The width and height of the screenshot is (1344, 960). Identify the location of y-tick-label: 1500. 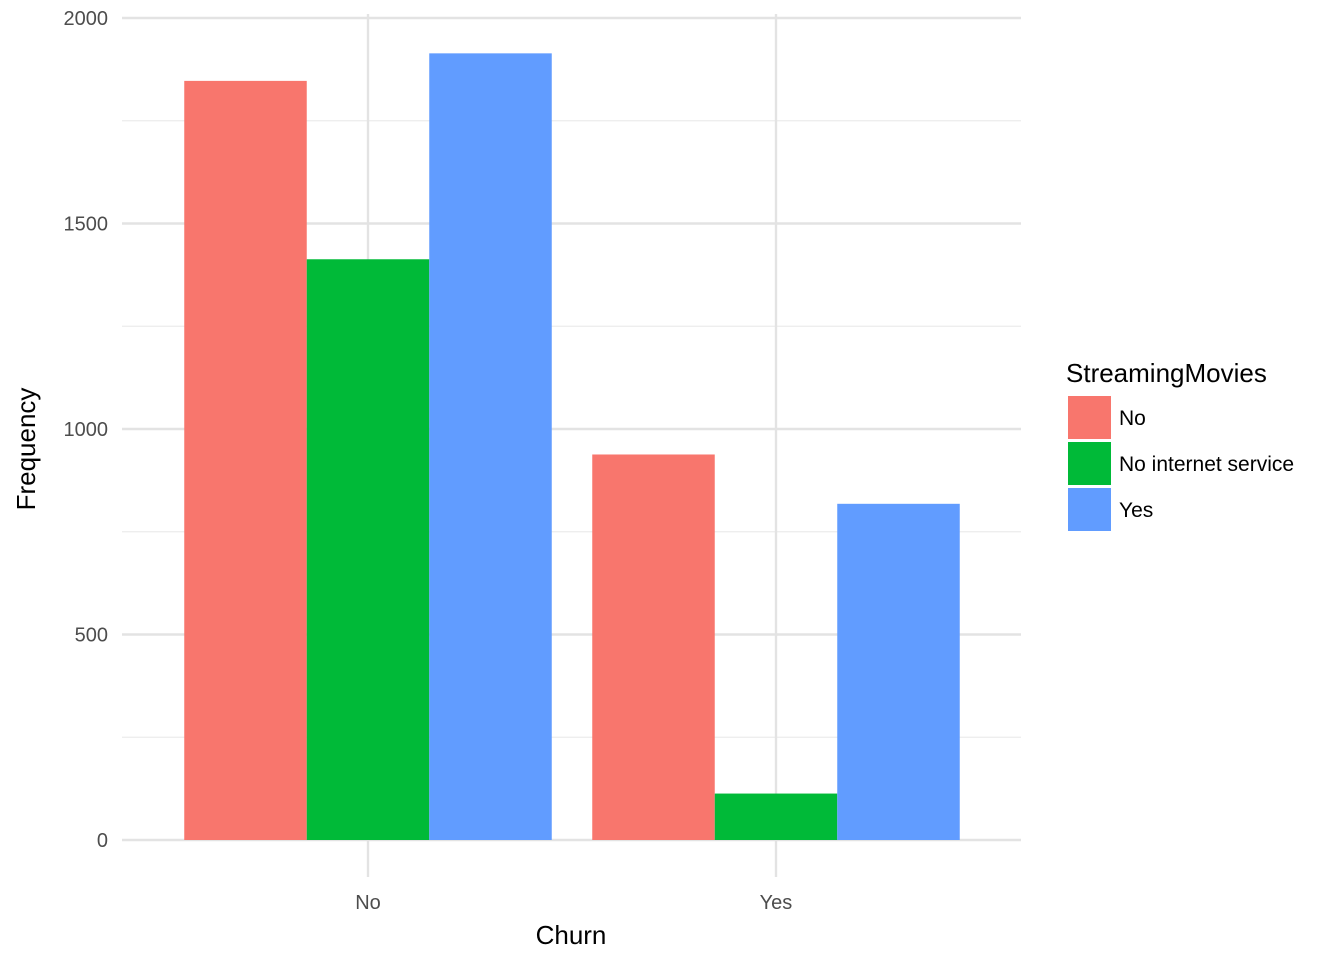
(86, 225).